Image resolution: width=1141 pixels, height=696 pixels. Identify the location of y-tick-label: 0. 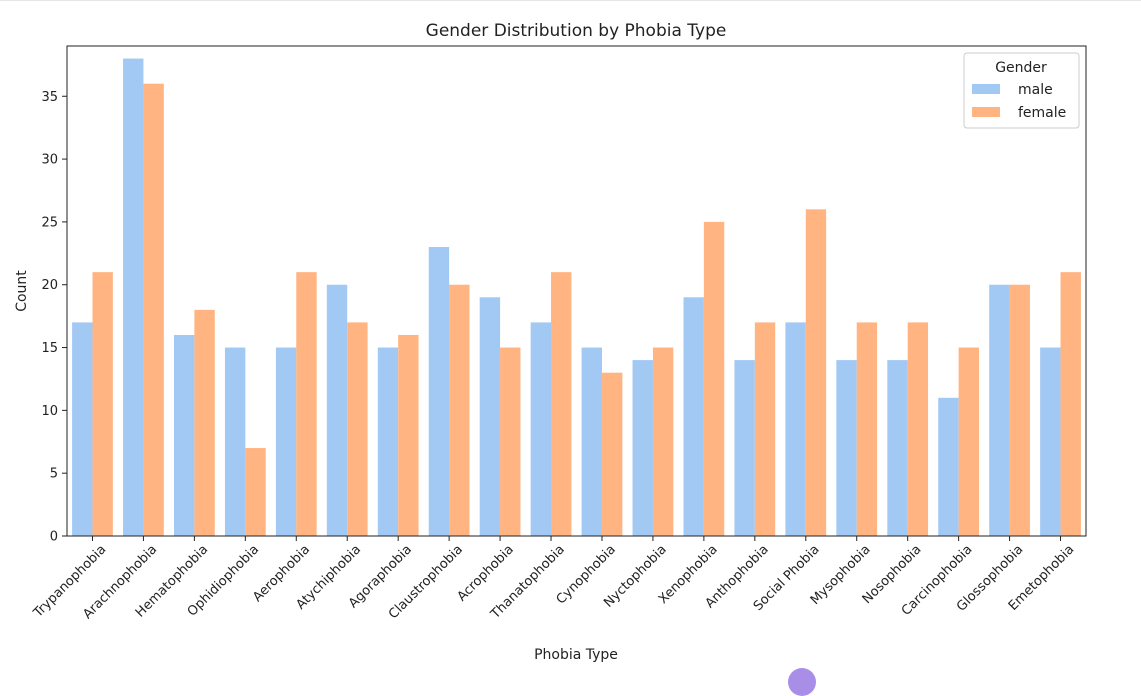
(54, 537).